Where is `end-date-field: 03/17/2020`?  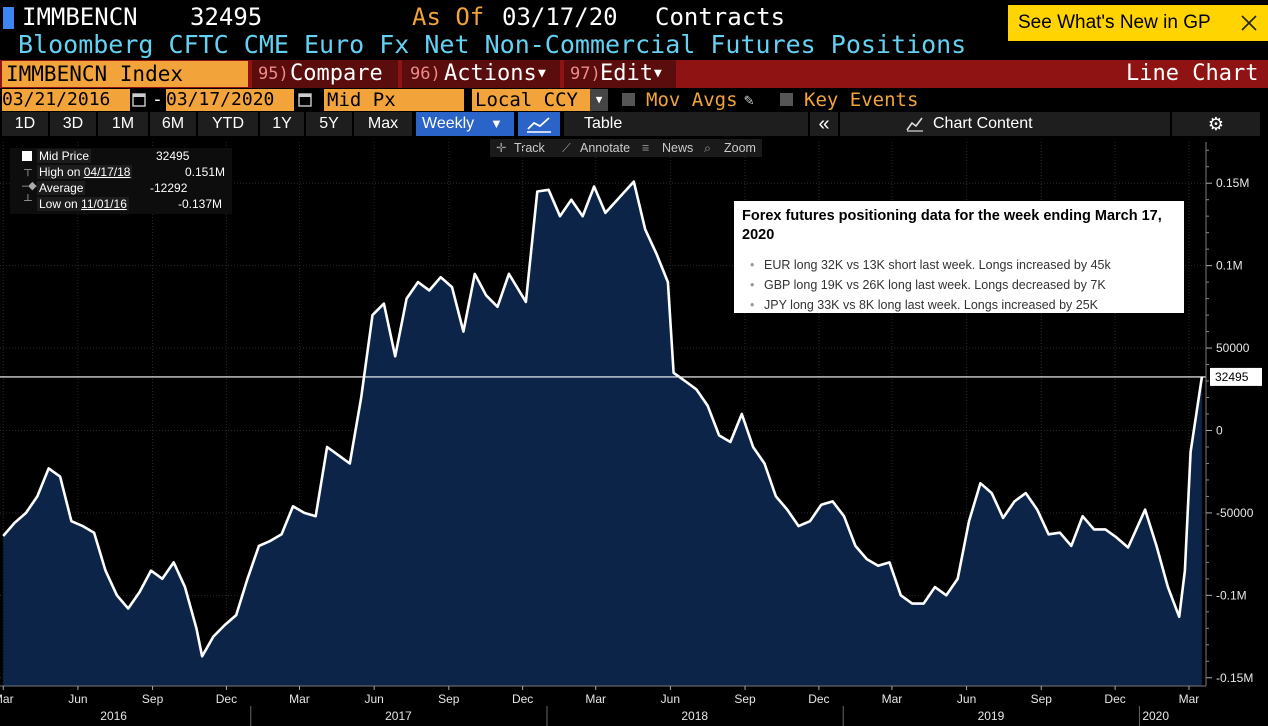
end-date-field: 03/17/2020 is located at coordinates (230, 100).